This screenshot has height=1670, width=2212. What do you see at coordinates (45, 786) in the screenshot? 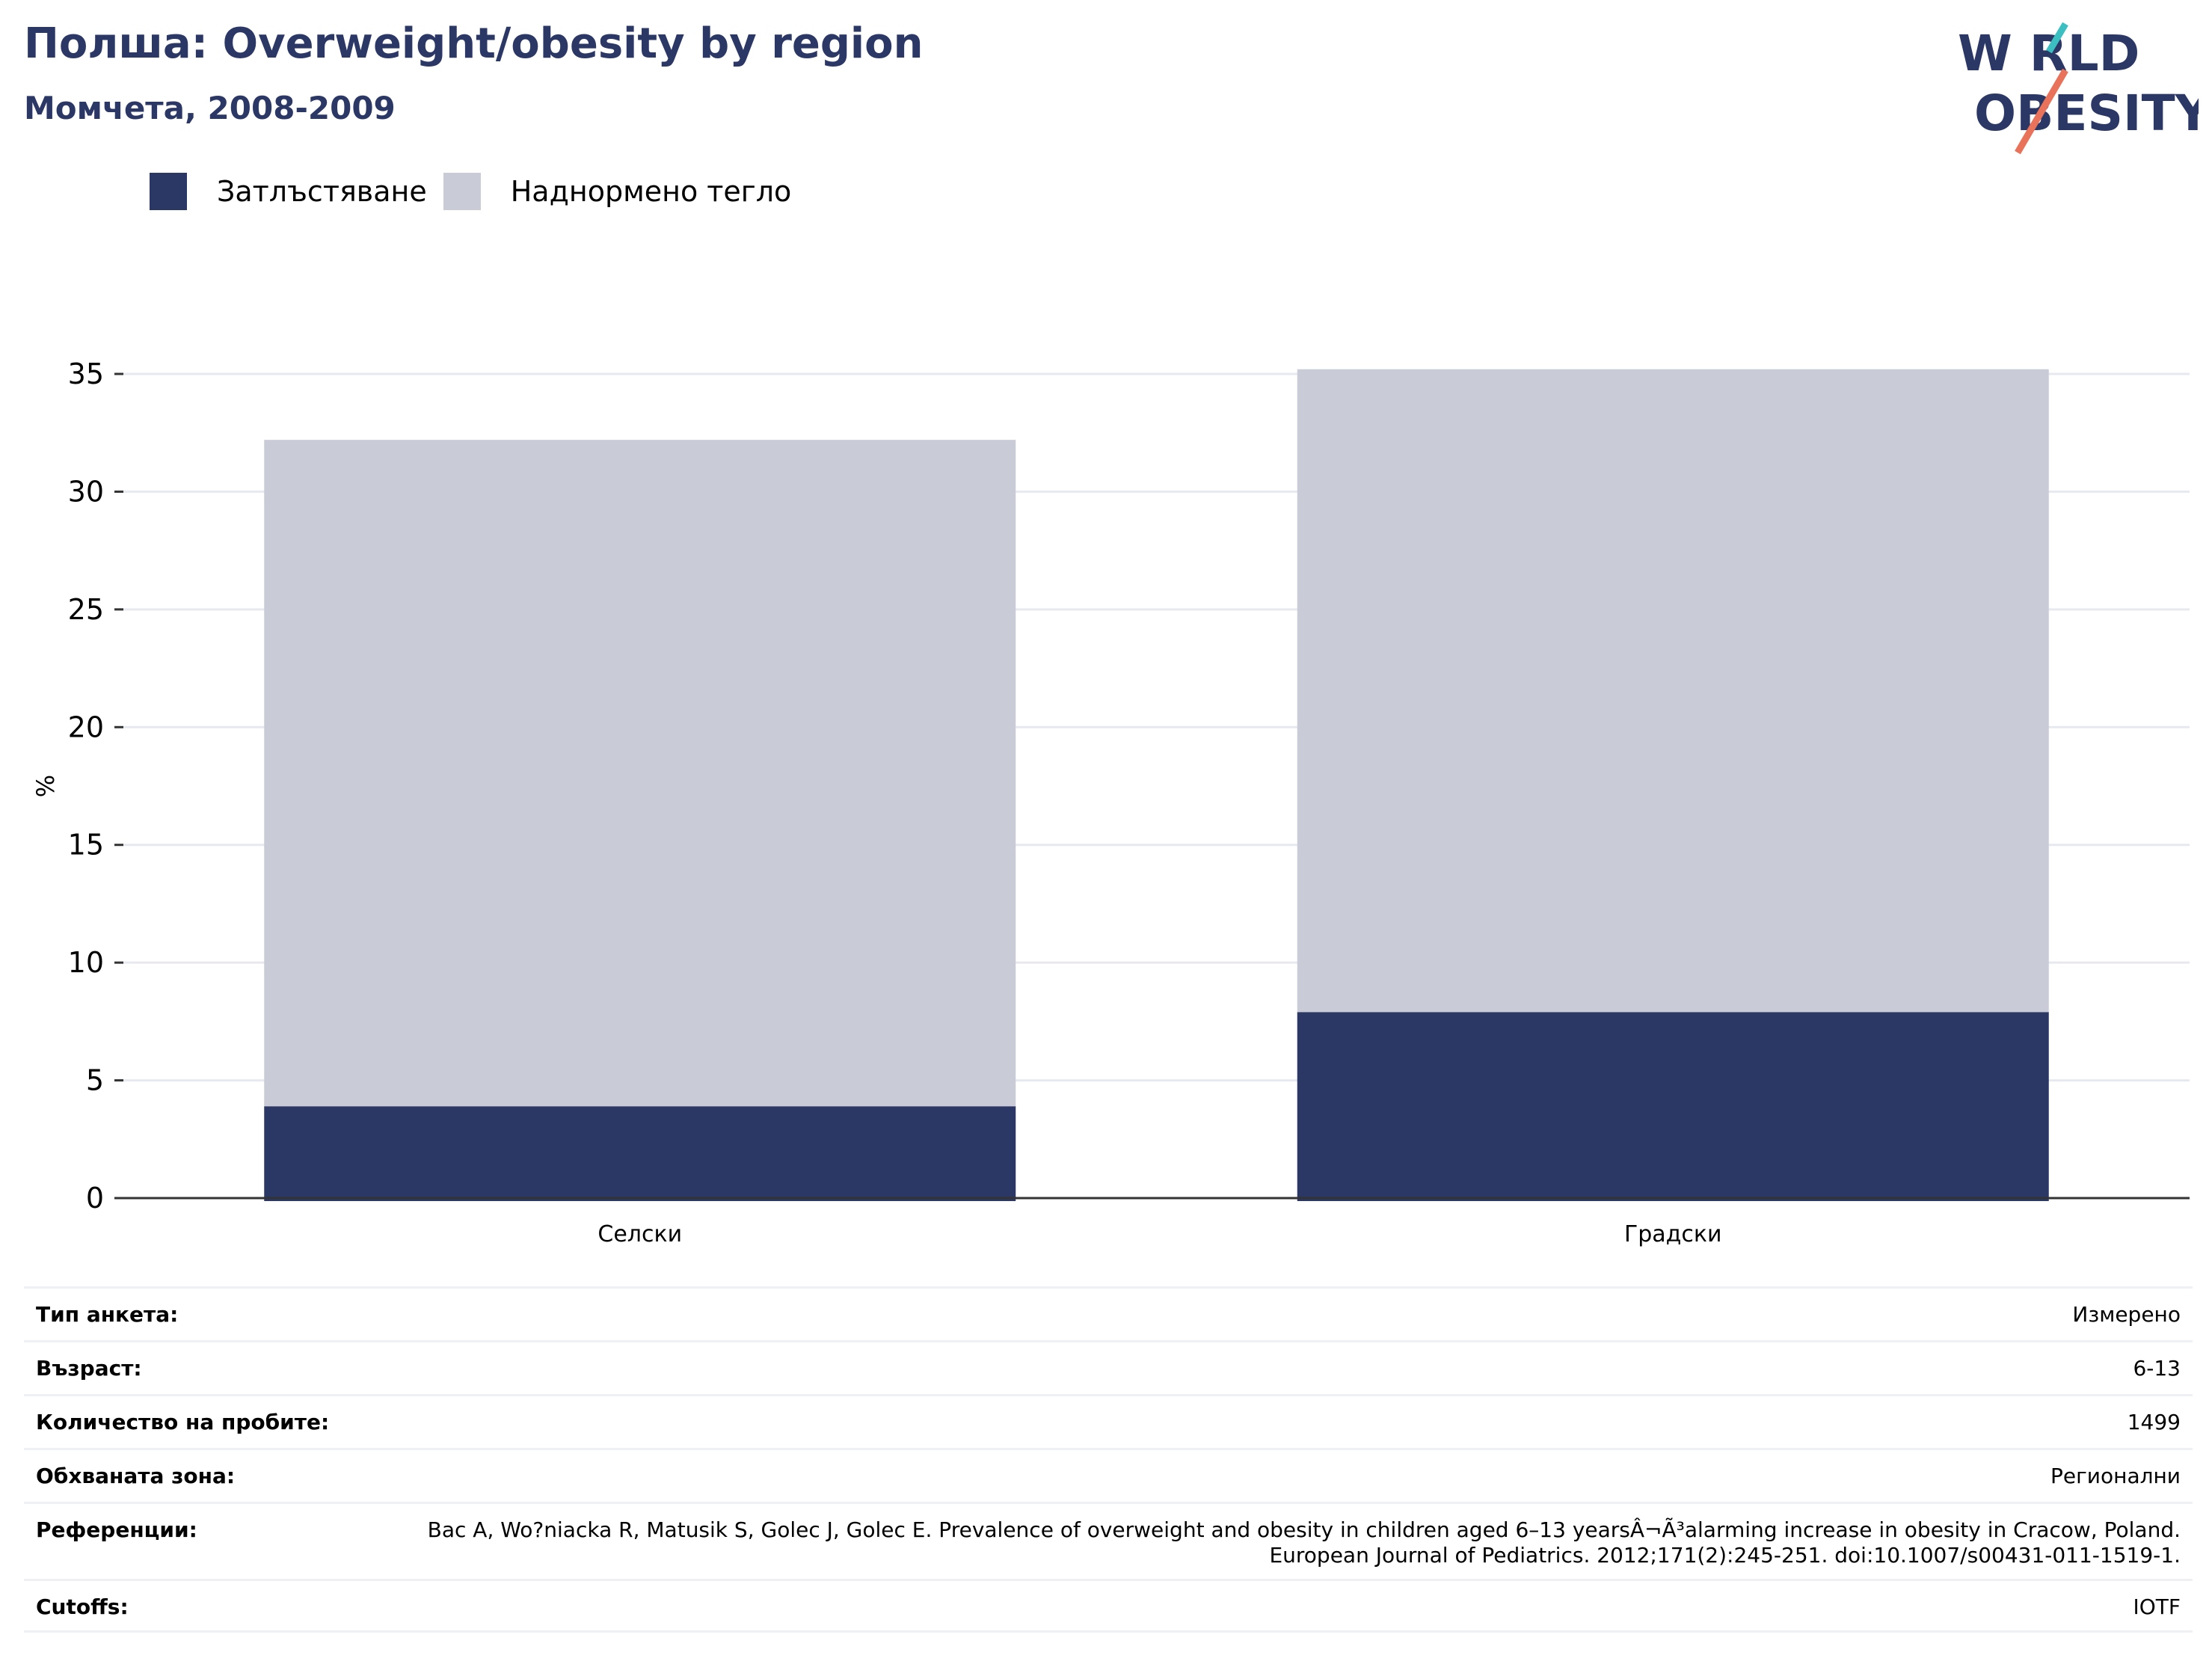
I see `y-axis-label: %` at bounding box center [45, 786].